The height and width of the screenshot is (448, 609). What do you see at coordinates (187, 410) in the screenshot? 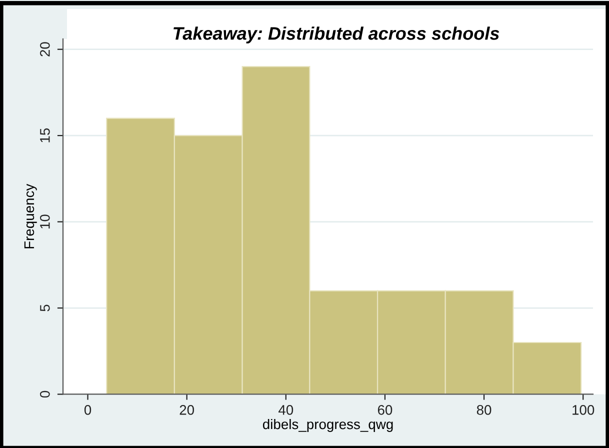
I see `x-tick-label: 20` at bounding box center [187, 410].